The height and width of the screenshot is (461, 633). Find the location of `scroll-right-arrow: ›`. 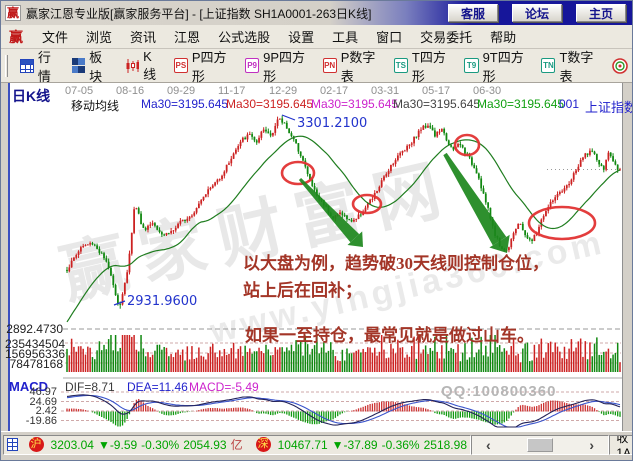

scroll-right-arrow: › is located at coordinates (591, 444).